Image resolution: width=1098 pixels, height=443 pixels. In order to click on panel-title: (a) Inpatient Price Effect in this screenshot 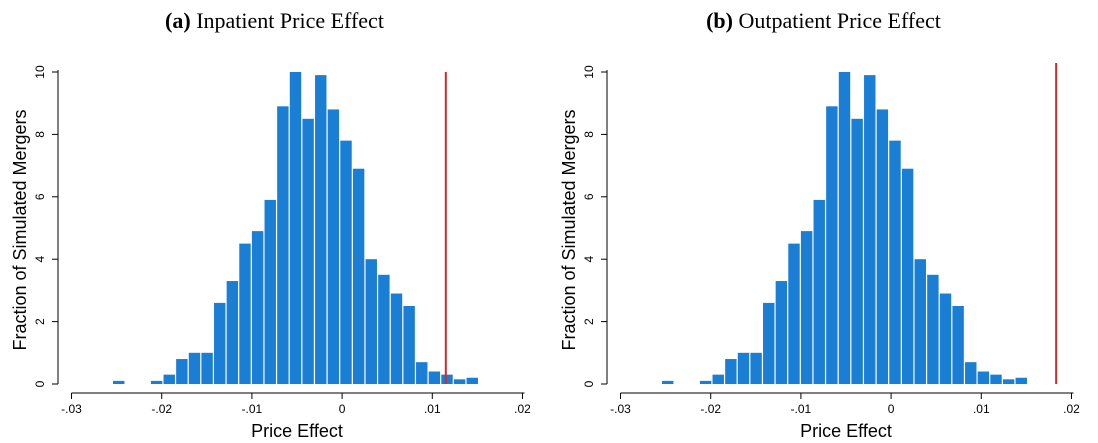, I will do `click(274, 21)`.